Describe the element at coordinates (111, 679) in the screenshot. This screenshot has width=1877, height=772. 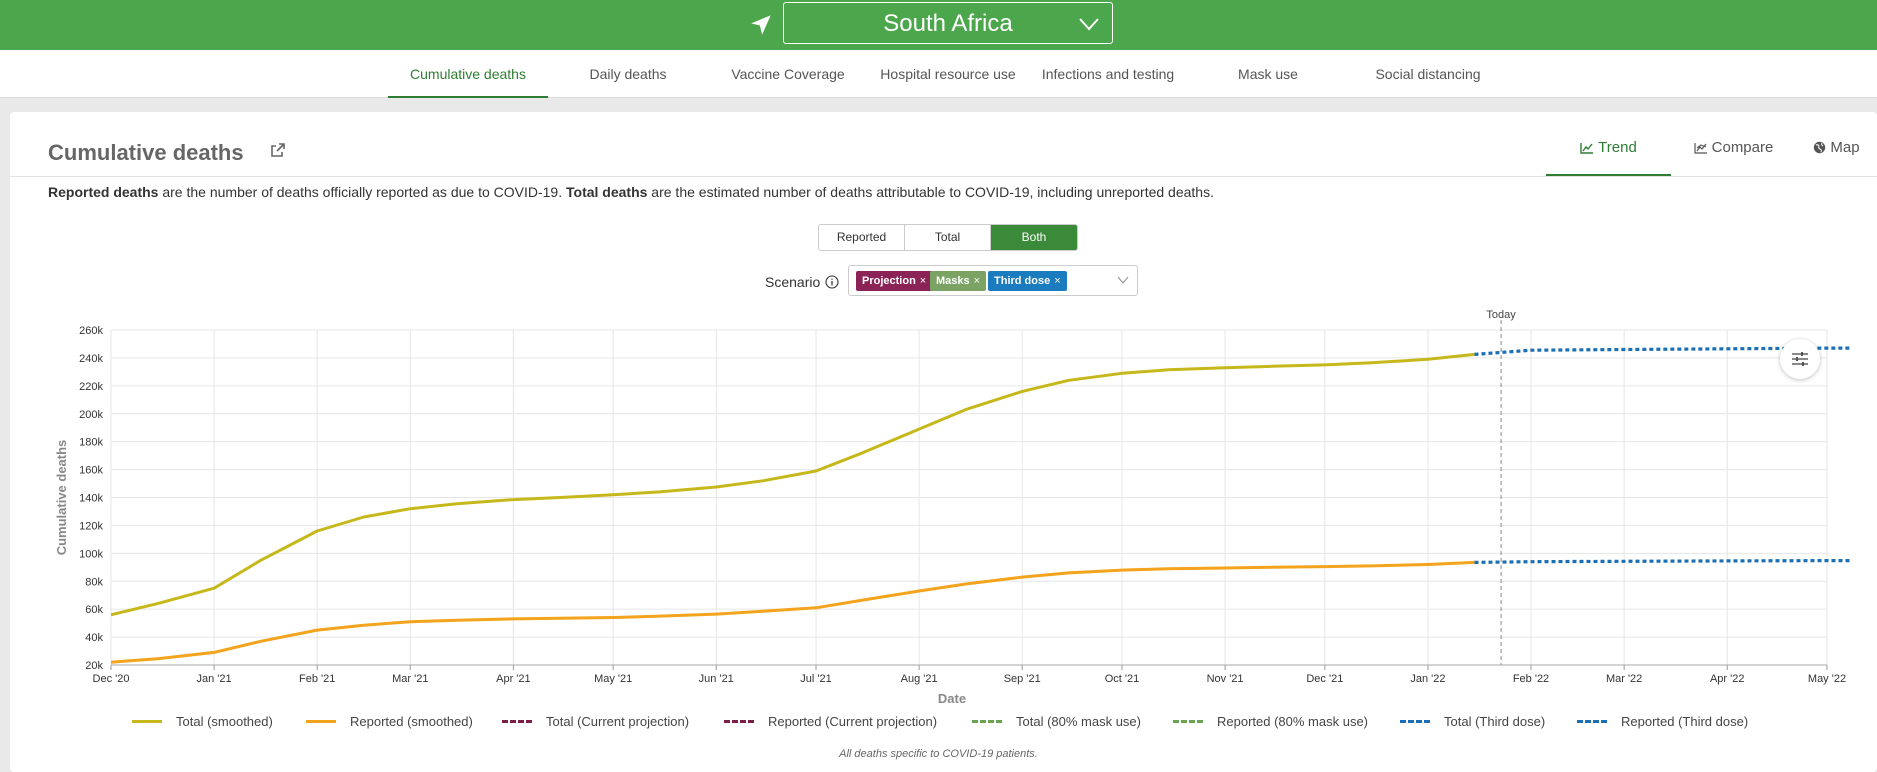
I see `x-tick-label: Dec '20` at that location.